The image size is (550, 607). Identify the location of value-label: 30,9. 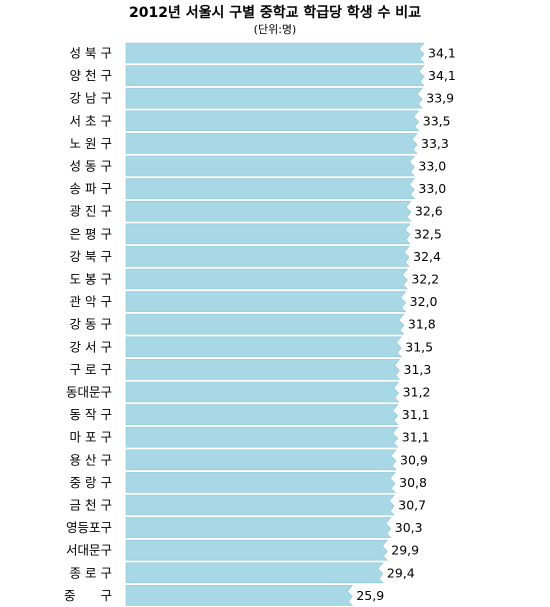
(414, 459).